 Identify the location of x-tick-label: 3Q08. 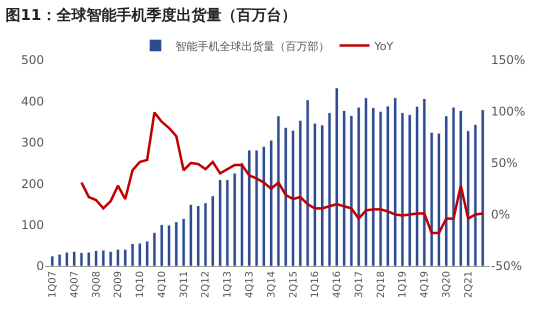
(96, 284).